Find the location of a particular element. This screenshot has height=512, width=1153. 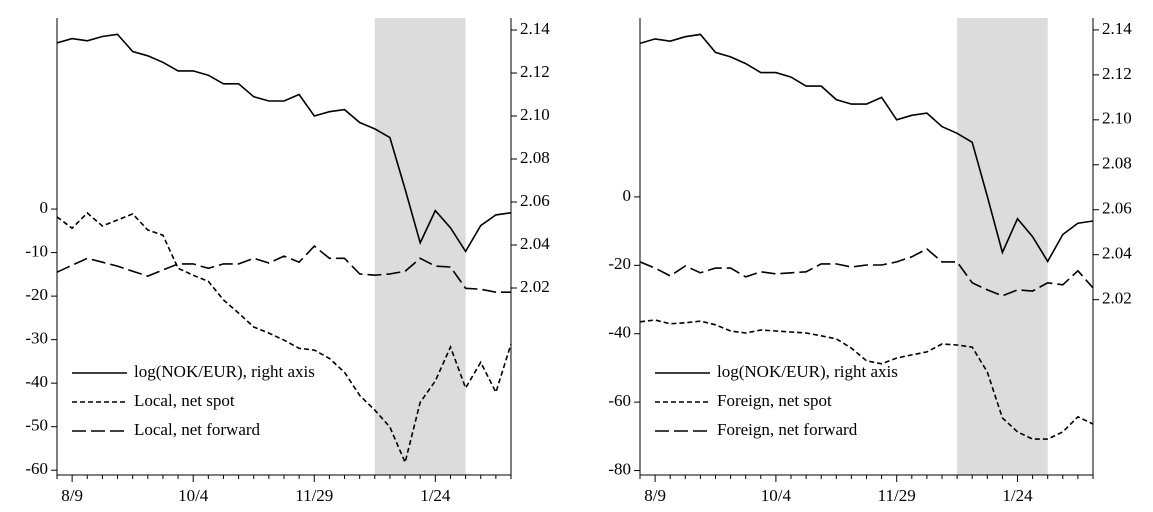

y-tick-label: -30 is located at coordinates (36, 338).